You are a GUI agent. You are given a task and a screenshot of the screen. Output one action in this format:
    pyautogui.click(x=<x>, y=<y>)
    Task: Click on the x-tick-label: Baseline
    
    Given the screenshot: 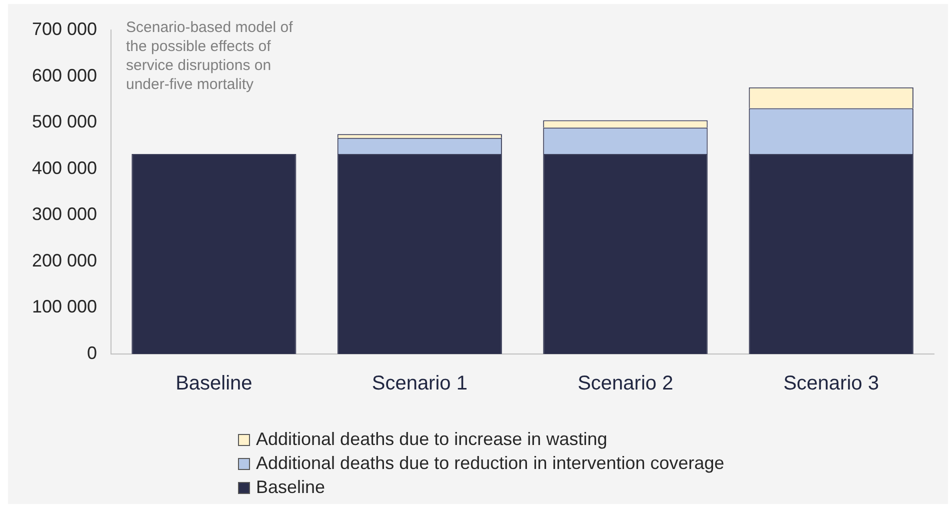 What is the action you would take?
    pyautogui.click(x=214, y=383)
    